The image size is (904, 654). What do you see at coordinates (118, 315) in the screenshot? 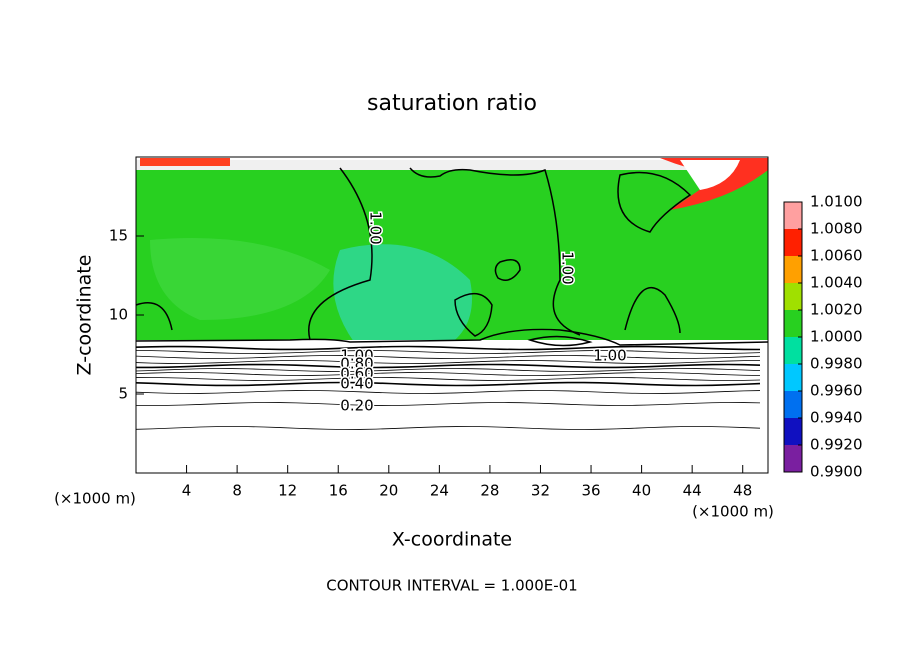
I see `y-tick-label: 10` at bounding box center [118, 315].